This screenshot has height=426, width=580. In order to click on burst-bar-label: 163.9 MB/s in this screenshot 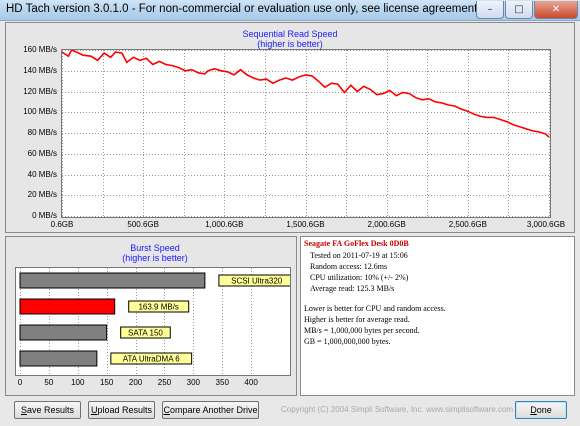, I will do `click(158, 307)`.